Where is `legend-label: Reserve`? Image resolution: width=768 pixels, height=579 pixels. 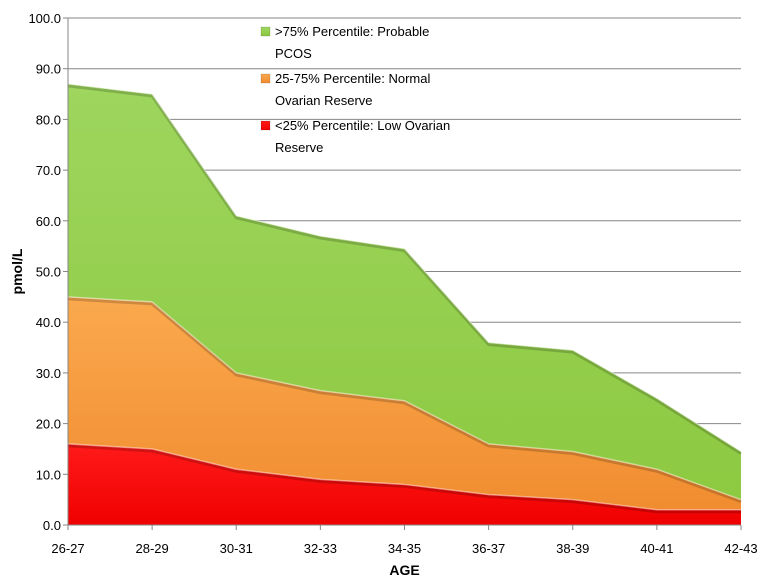
legend-label: Reserve is located at coordinates (299, 147).